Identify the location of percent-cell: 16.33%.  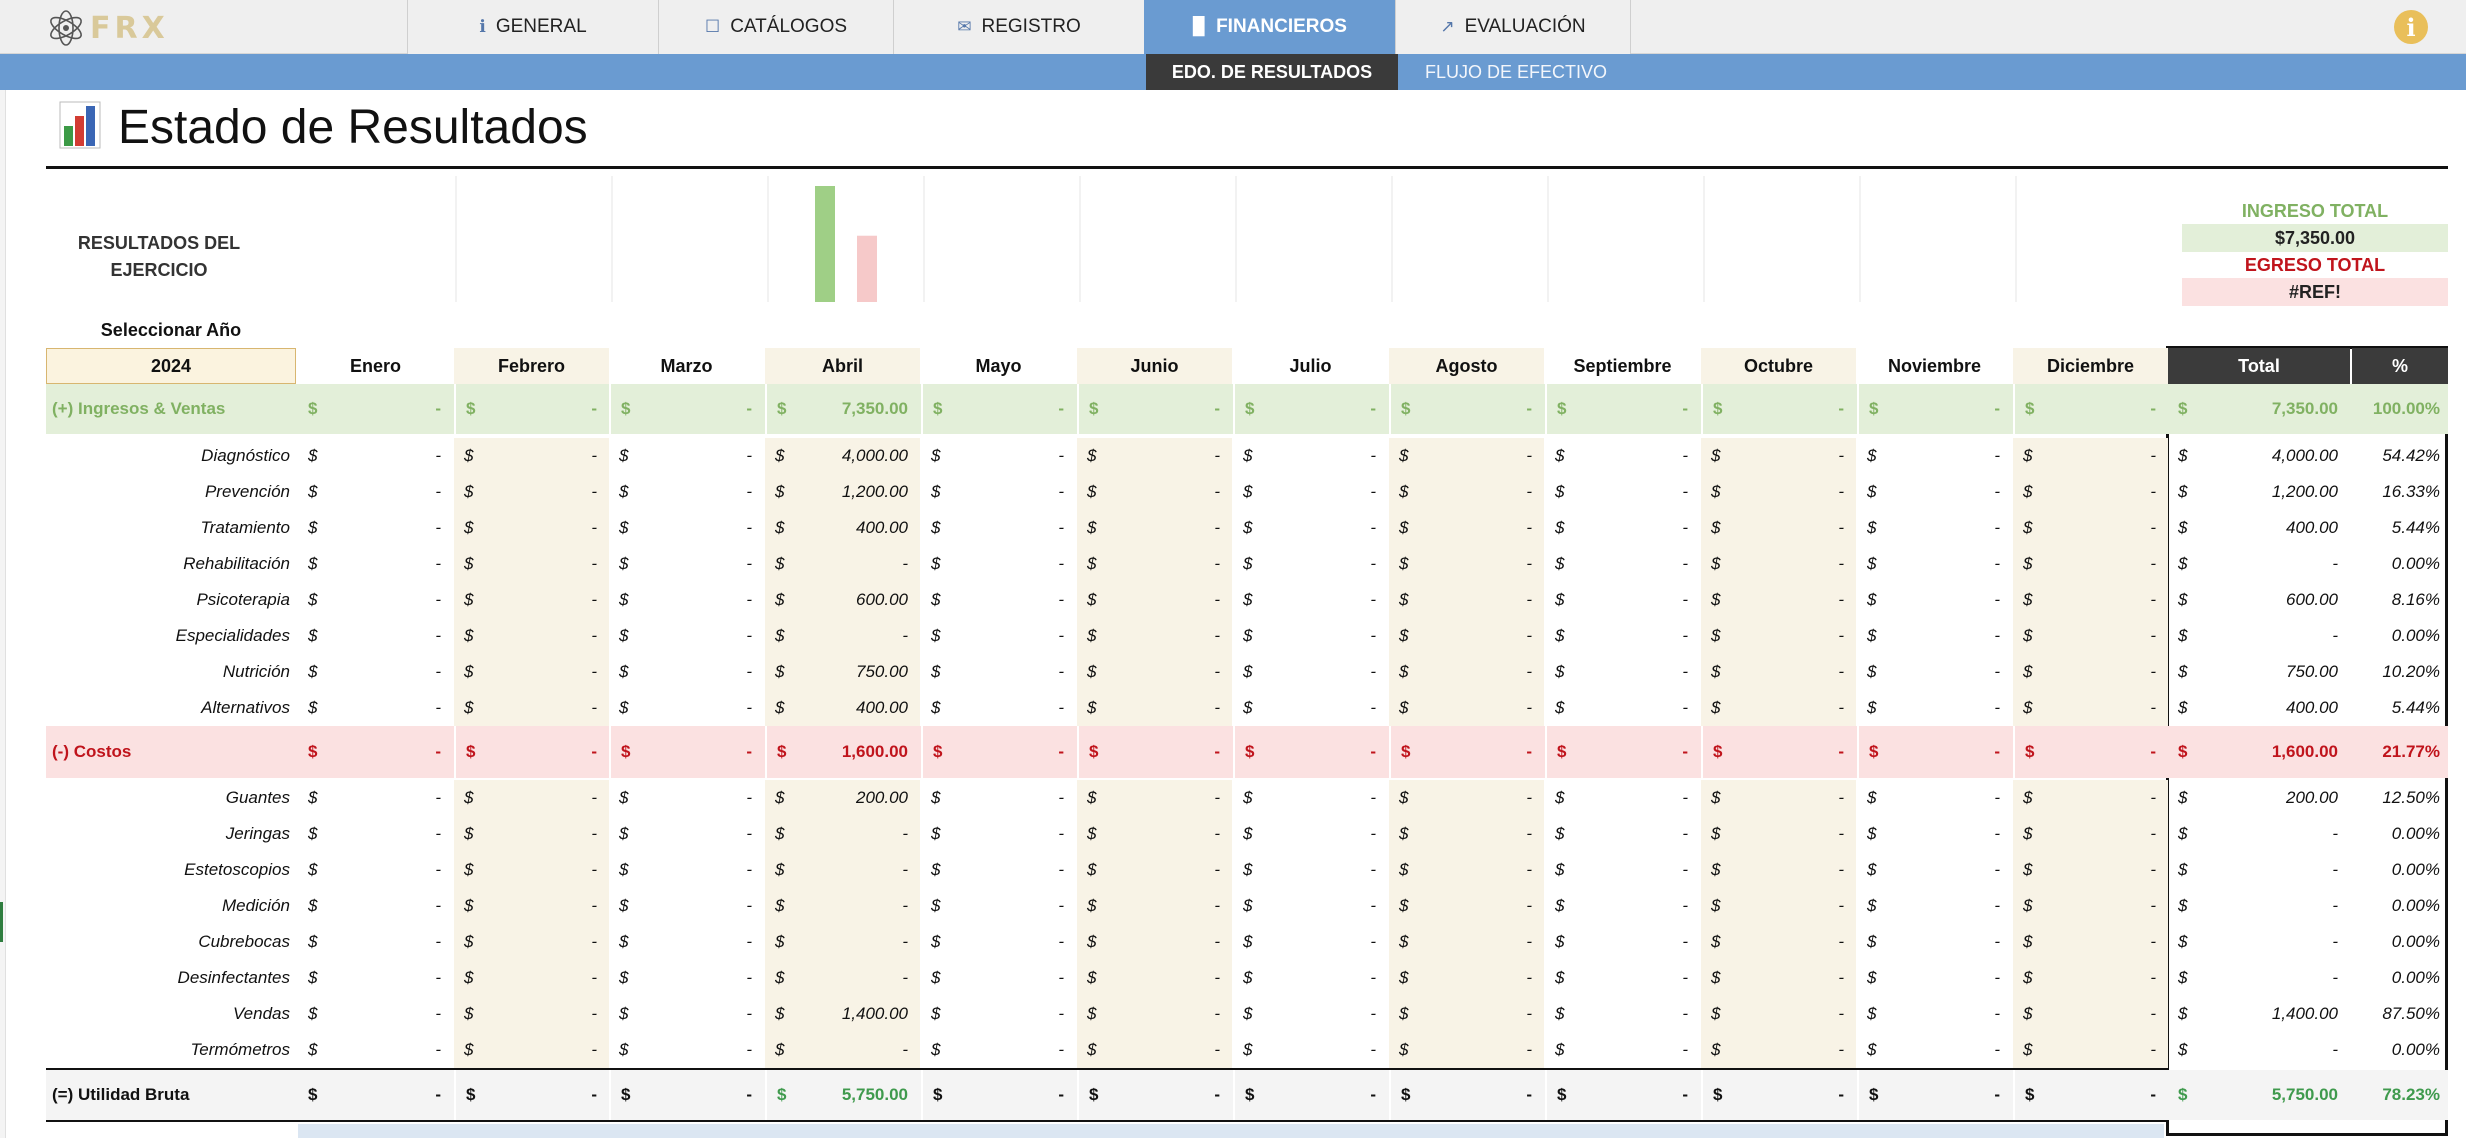
(2400, 492).